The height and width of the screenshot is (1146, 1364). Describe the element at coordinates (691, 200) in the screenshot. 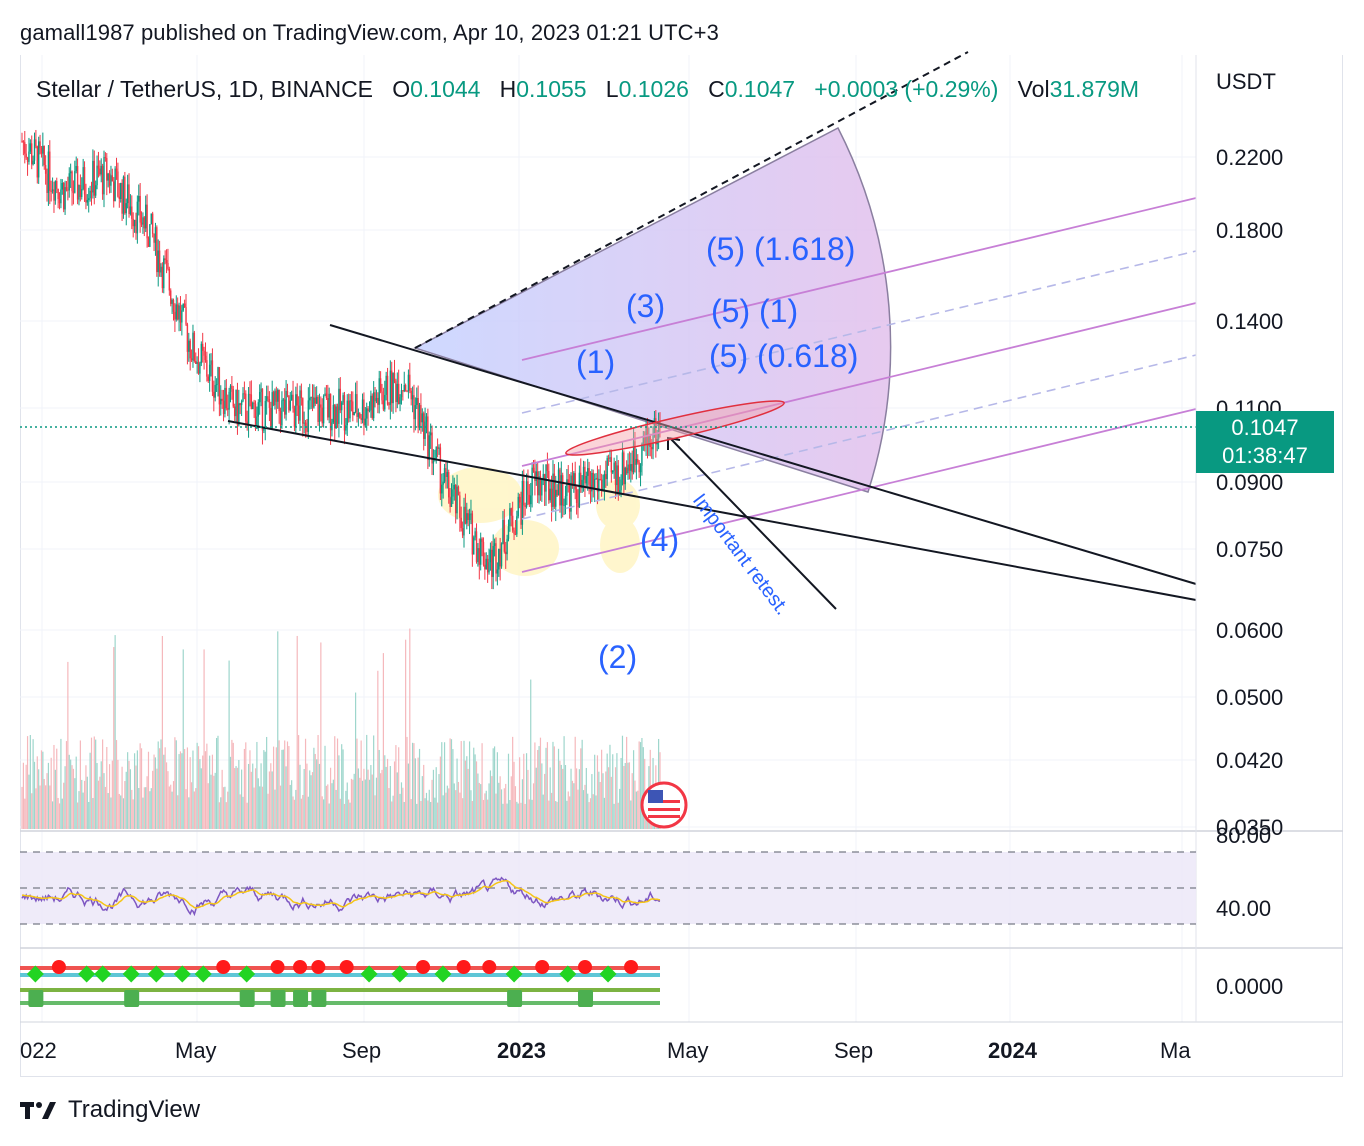

I see `dashed-projection-line` at that location.